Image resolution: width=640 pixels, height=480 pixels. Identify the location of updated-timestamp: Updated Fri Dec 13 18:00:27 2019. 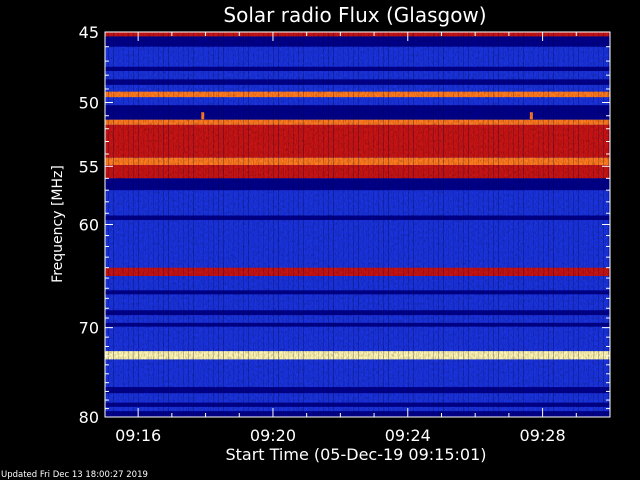
(74, 475).